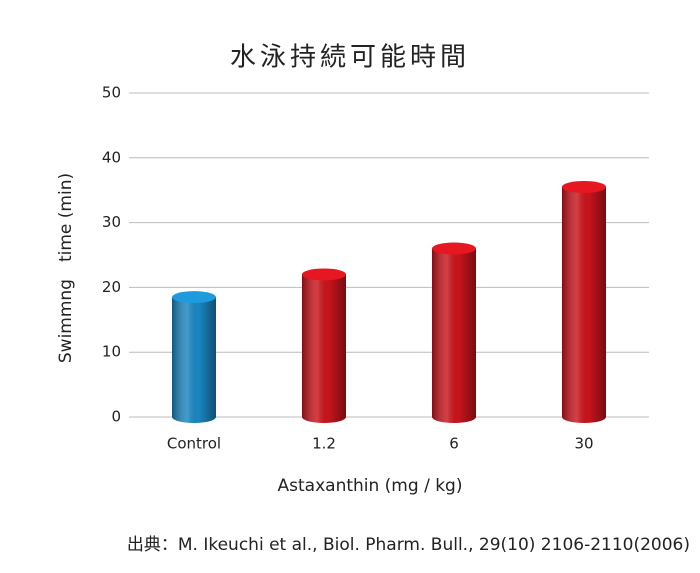 Image resolution: width=700 pixels, height=573 pixels. I want to click on x-tick-label: Control, so click(194, 444).